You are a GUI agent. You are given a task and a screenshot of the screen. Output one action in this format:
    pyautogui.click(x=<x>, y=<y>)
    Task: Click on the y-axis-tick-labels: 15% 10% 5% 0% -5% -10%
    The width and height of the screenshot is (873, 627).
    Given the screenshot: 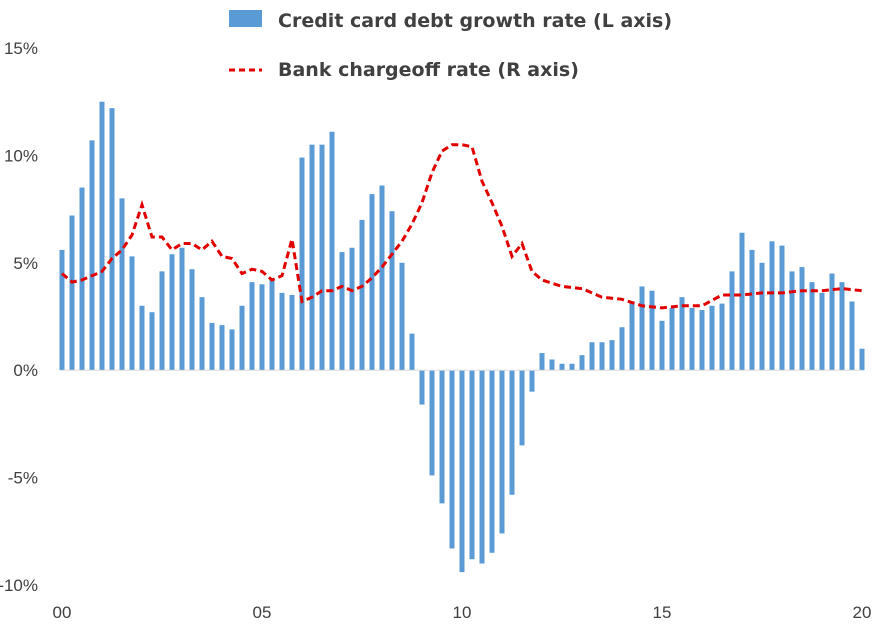 What is the action you would take?
    pyautogui.click(x=19, y=317)
    